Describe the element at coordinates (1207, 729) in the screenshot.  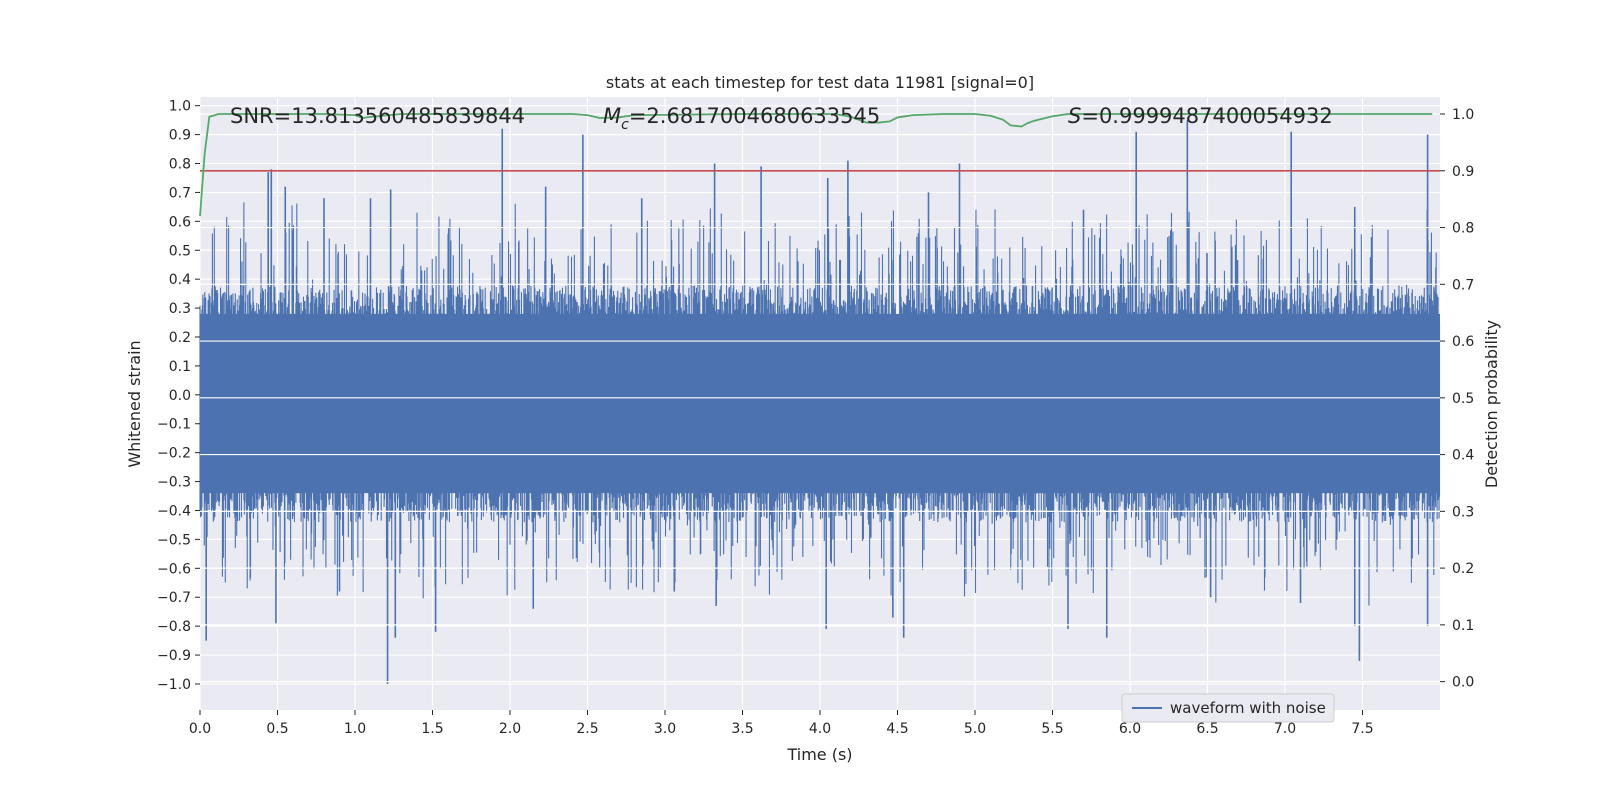
I see `x-tick-label: 6.5` at that location.